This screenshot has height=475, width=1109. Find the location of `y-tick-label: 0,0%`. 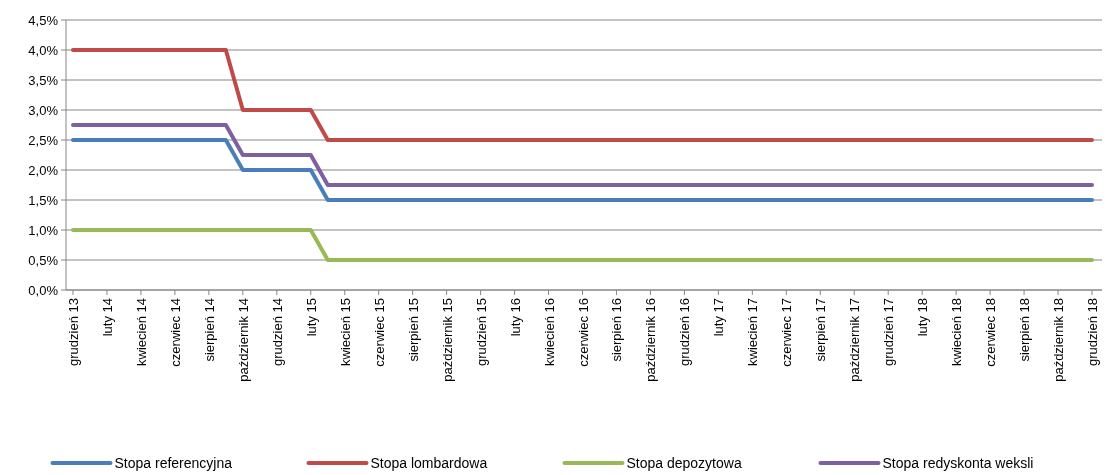

y-tick-label: 0,0% is located at coordinates (43, 290).